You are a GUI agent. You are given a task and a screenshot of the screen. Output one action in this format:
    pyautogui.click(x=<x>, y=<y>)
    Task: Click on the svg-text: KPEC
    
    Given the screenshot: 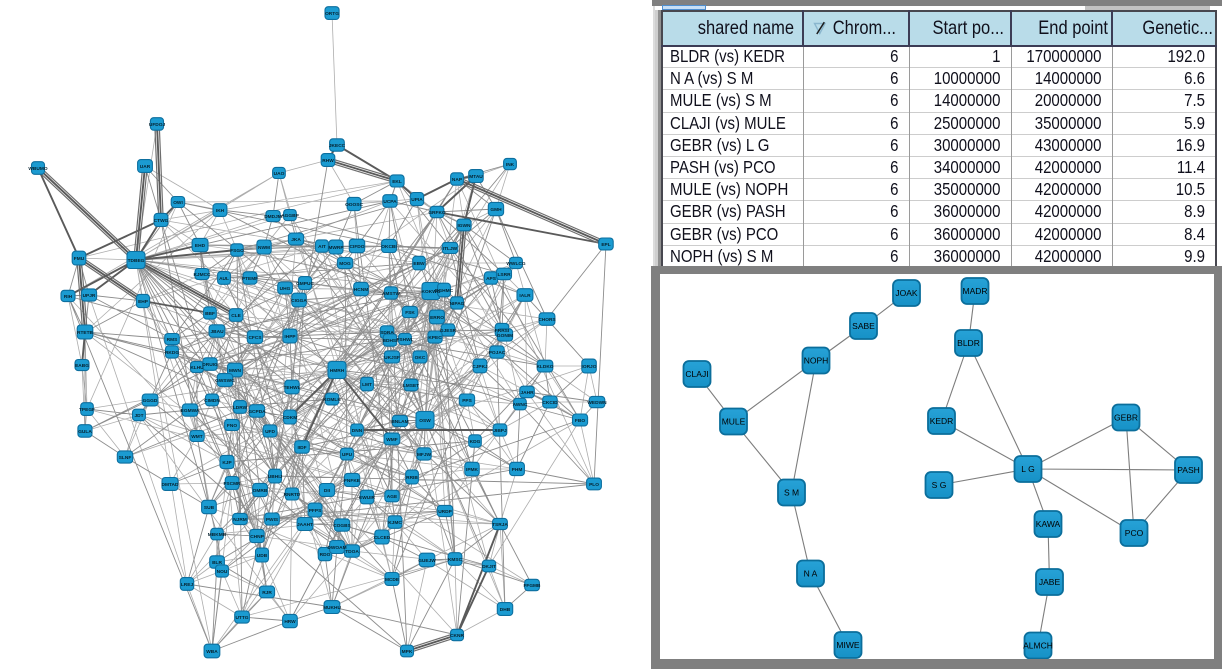 What is the action you would take?
    pyautogui.click(x=435, y=338)
    